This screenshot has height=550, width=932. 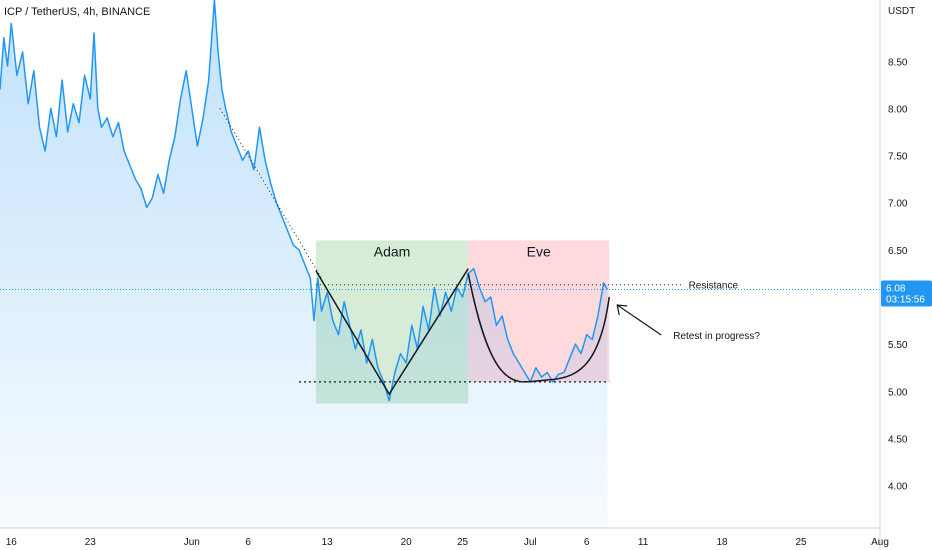 I want to click on y-tick-label: 7.00, so click(x=898, y=204).